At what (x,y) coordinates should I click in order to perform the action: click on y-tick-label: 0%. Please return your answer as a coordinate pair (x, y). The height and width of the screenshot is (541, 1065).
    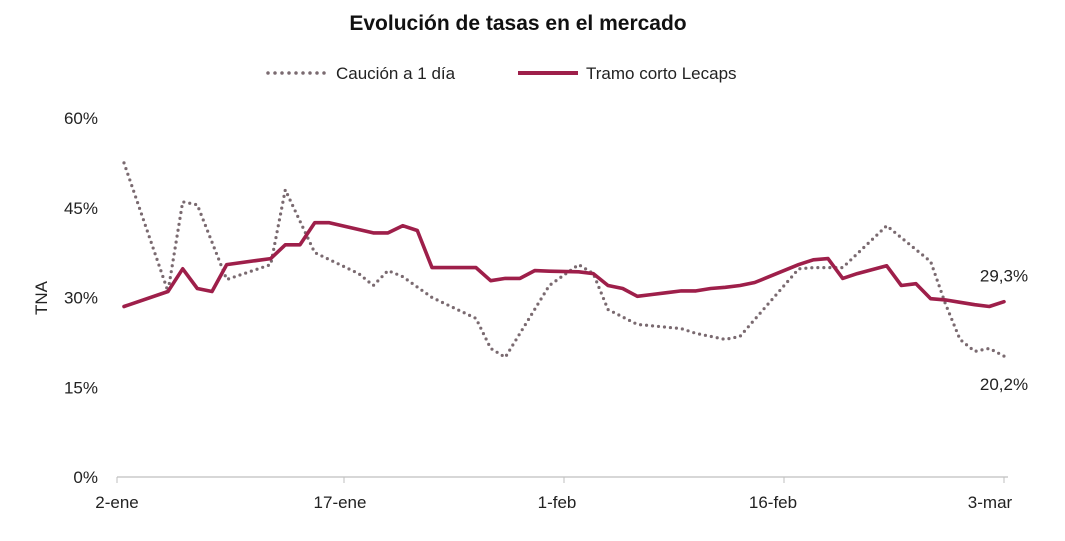
    Looking at the image, I should click on (85, 477).